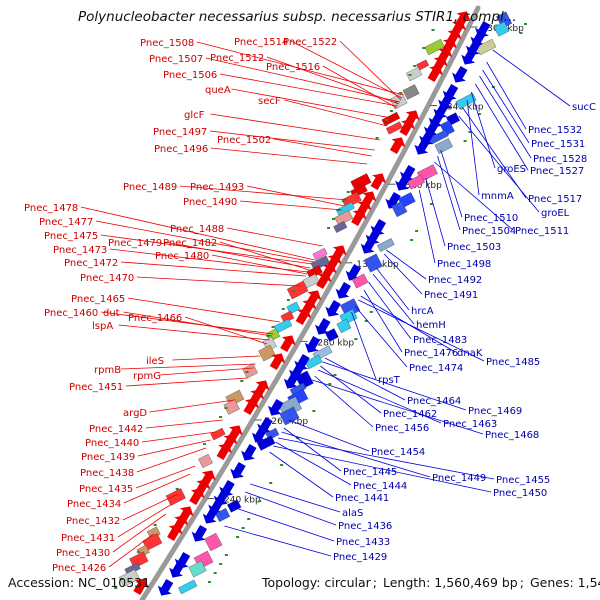 The height and width of the screenshot is (600, 600). I want to click on gene-label-left: Pnec_1482, so click(190, 243).